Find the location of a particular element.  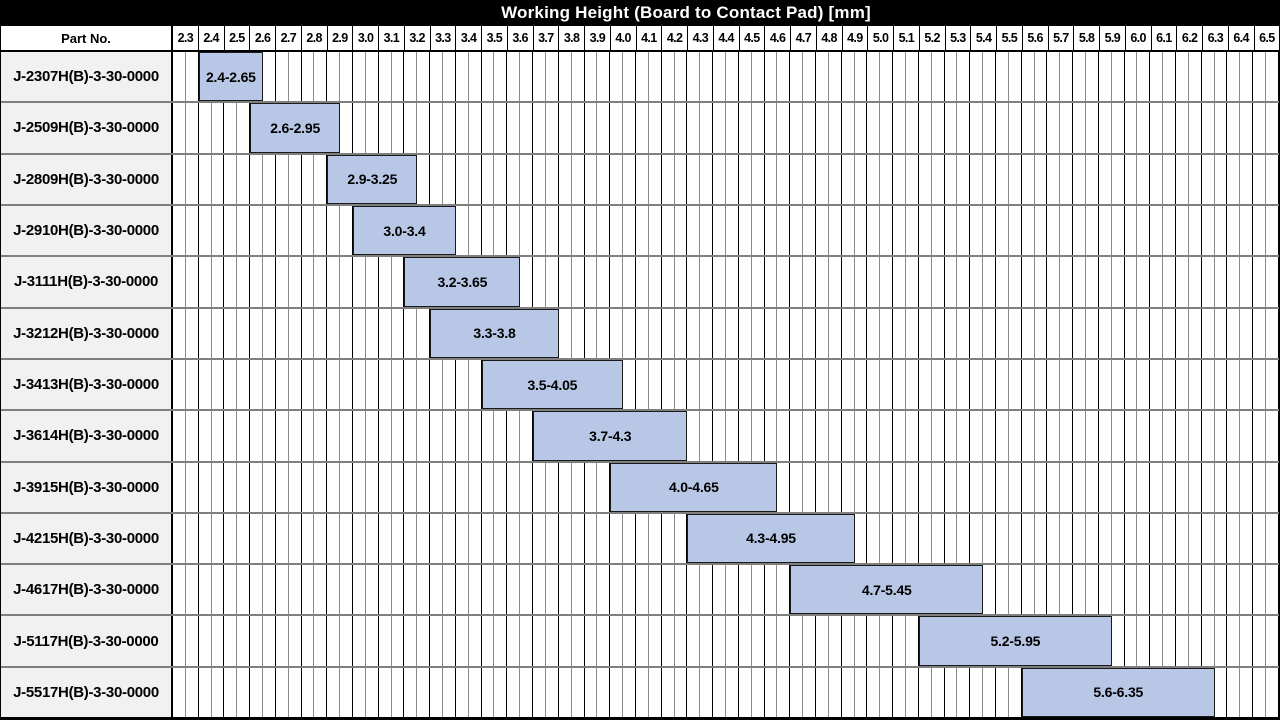

axis-tick-label: 6.2 is located at coordinates (1190, 38).